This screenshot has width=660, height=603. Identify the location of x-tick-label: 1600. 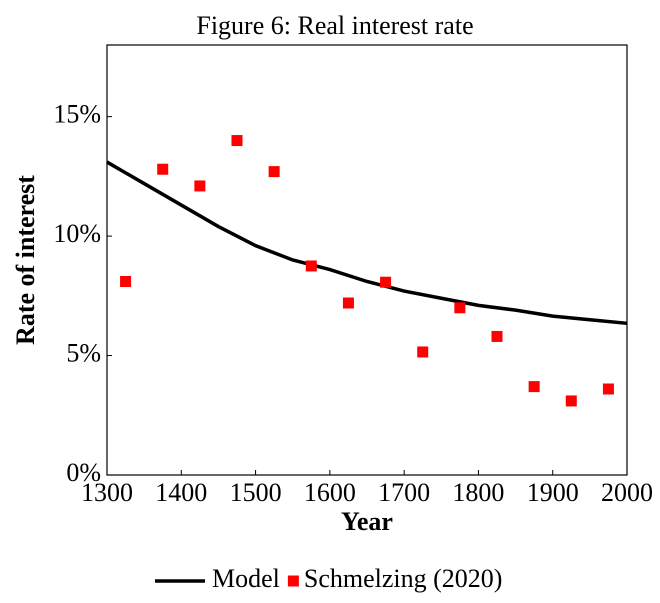
(330, 492).